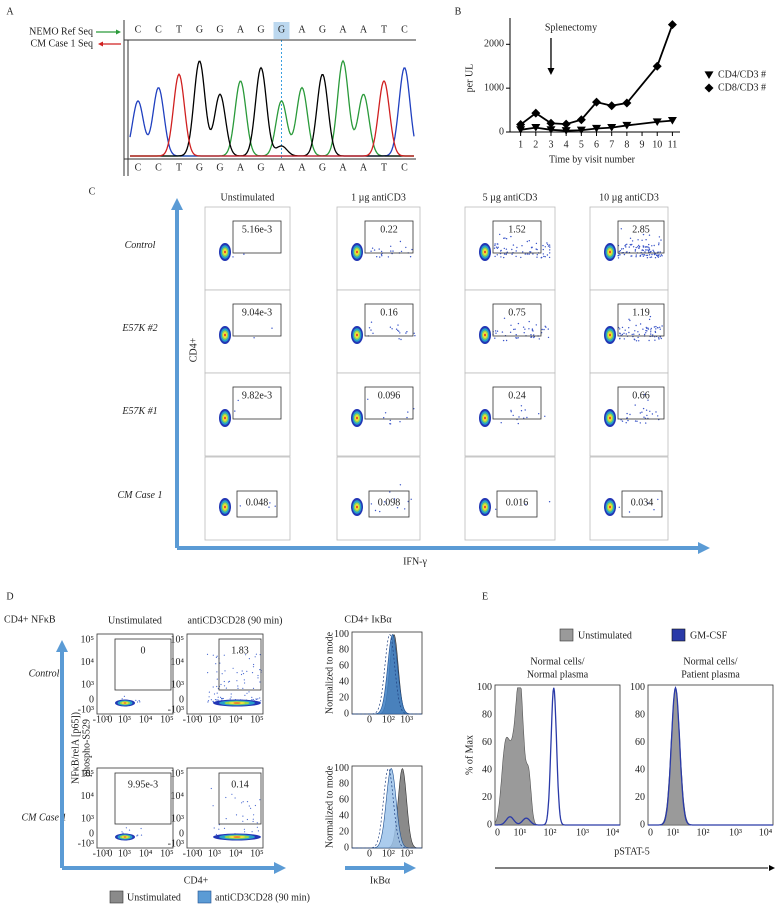 The width and height of the screenshot is (780, 918). I want to click on case-base: C, so click(158, 167).